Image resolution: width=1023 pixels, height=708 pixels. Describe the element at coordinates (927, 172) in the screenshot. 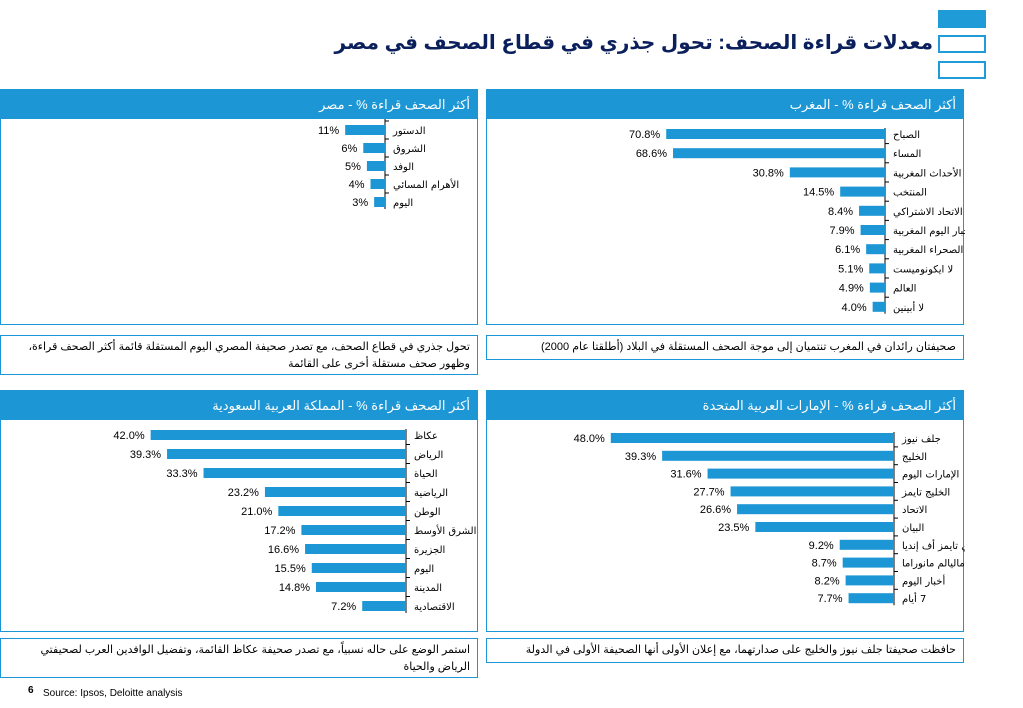

I see `category-label-morocco-2: الأحداث المغربية` at that location.